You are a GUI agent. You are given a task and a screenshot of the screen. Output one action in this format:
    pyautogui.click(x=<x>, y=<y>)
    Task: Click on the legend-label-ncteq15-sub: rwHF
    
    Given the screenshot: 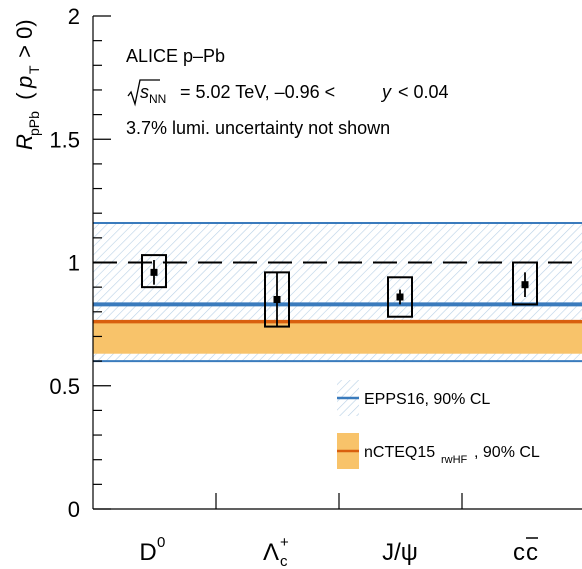 What is the action you would take?
    pyautogui.click(x=454, y=460)
    